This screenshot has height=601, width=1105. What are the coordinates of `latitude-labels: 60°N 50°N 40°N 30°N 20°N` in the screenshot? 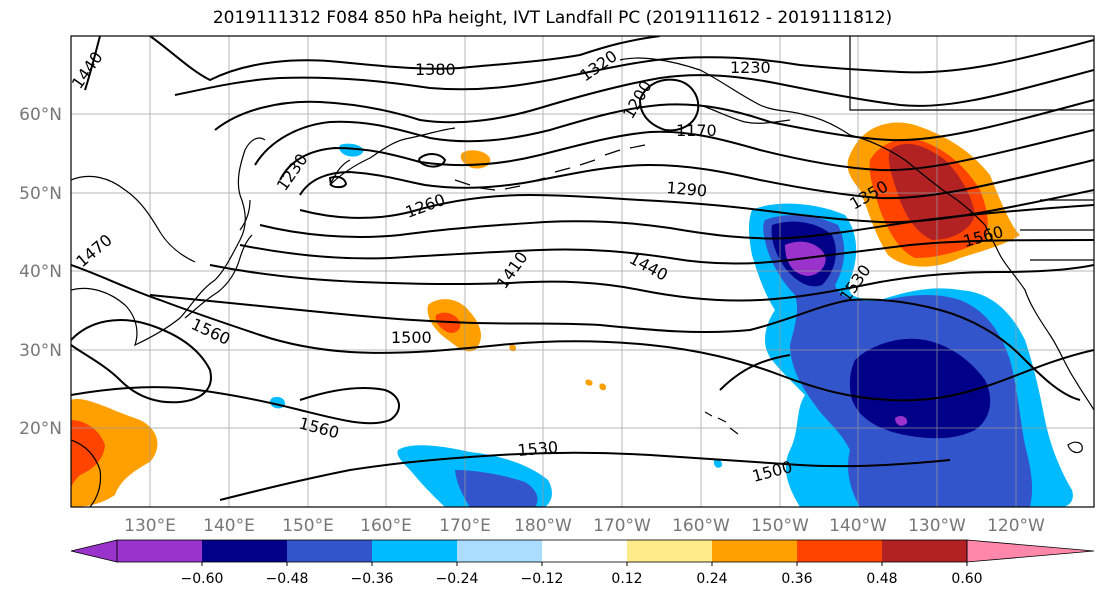 It's located at (40, 272).